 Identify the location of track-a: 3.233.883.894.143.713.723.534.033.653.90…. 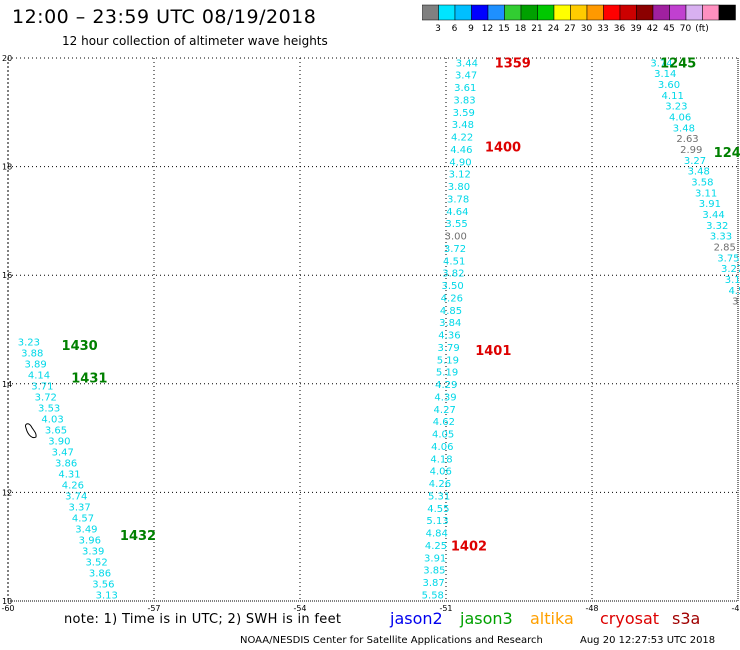
(68, 469).